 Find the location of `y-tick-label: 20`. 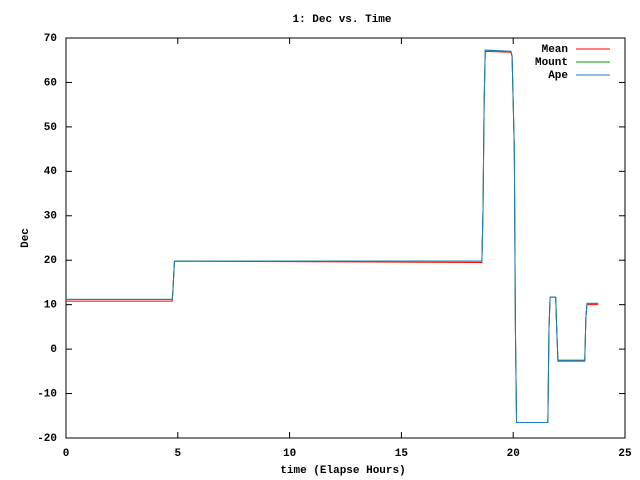

y-tick-label: 20 is located at coordinates (50, 261).